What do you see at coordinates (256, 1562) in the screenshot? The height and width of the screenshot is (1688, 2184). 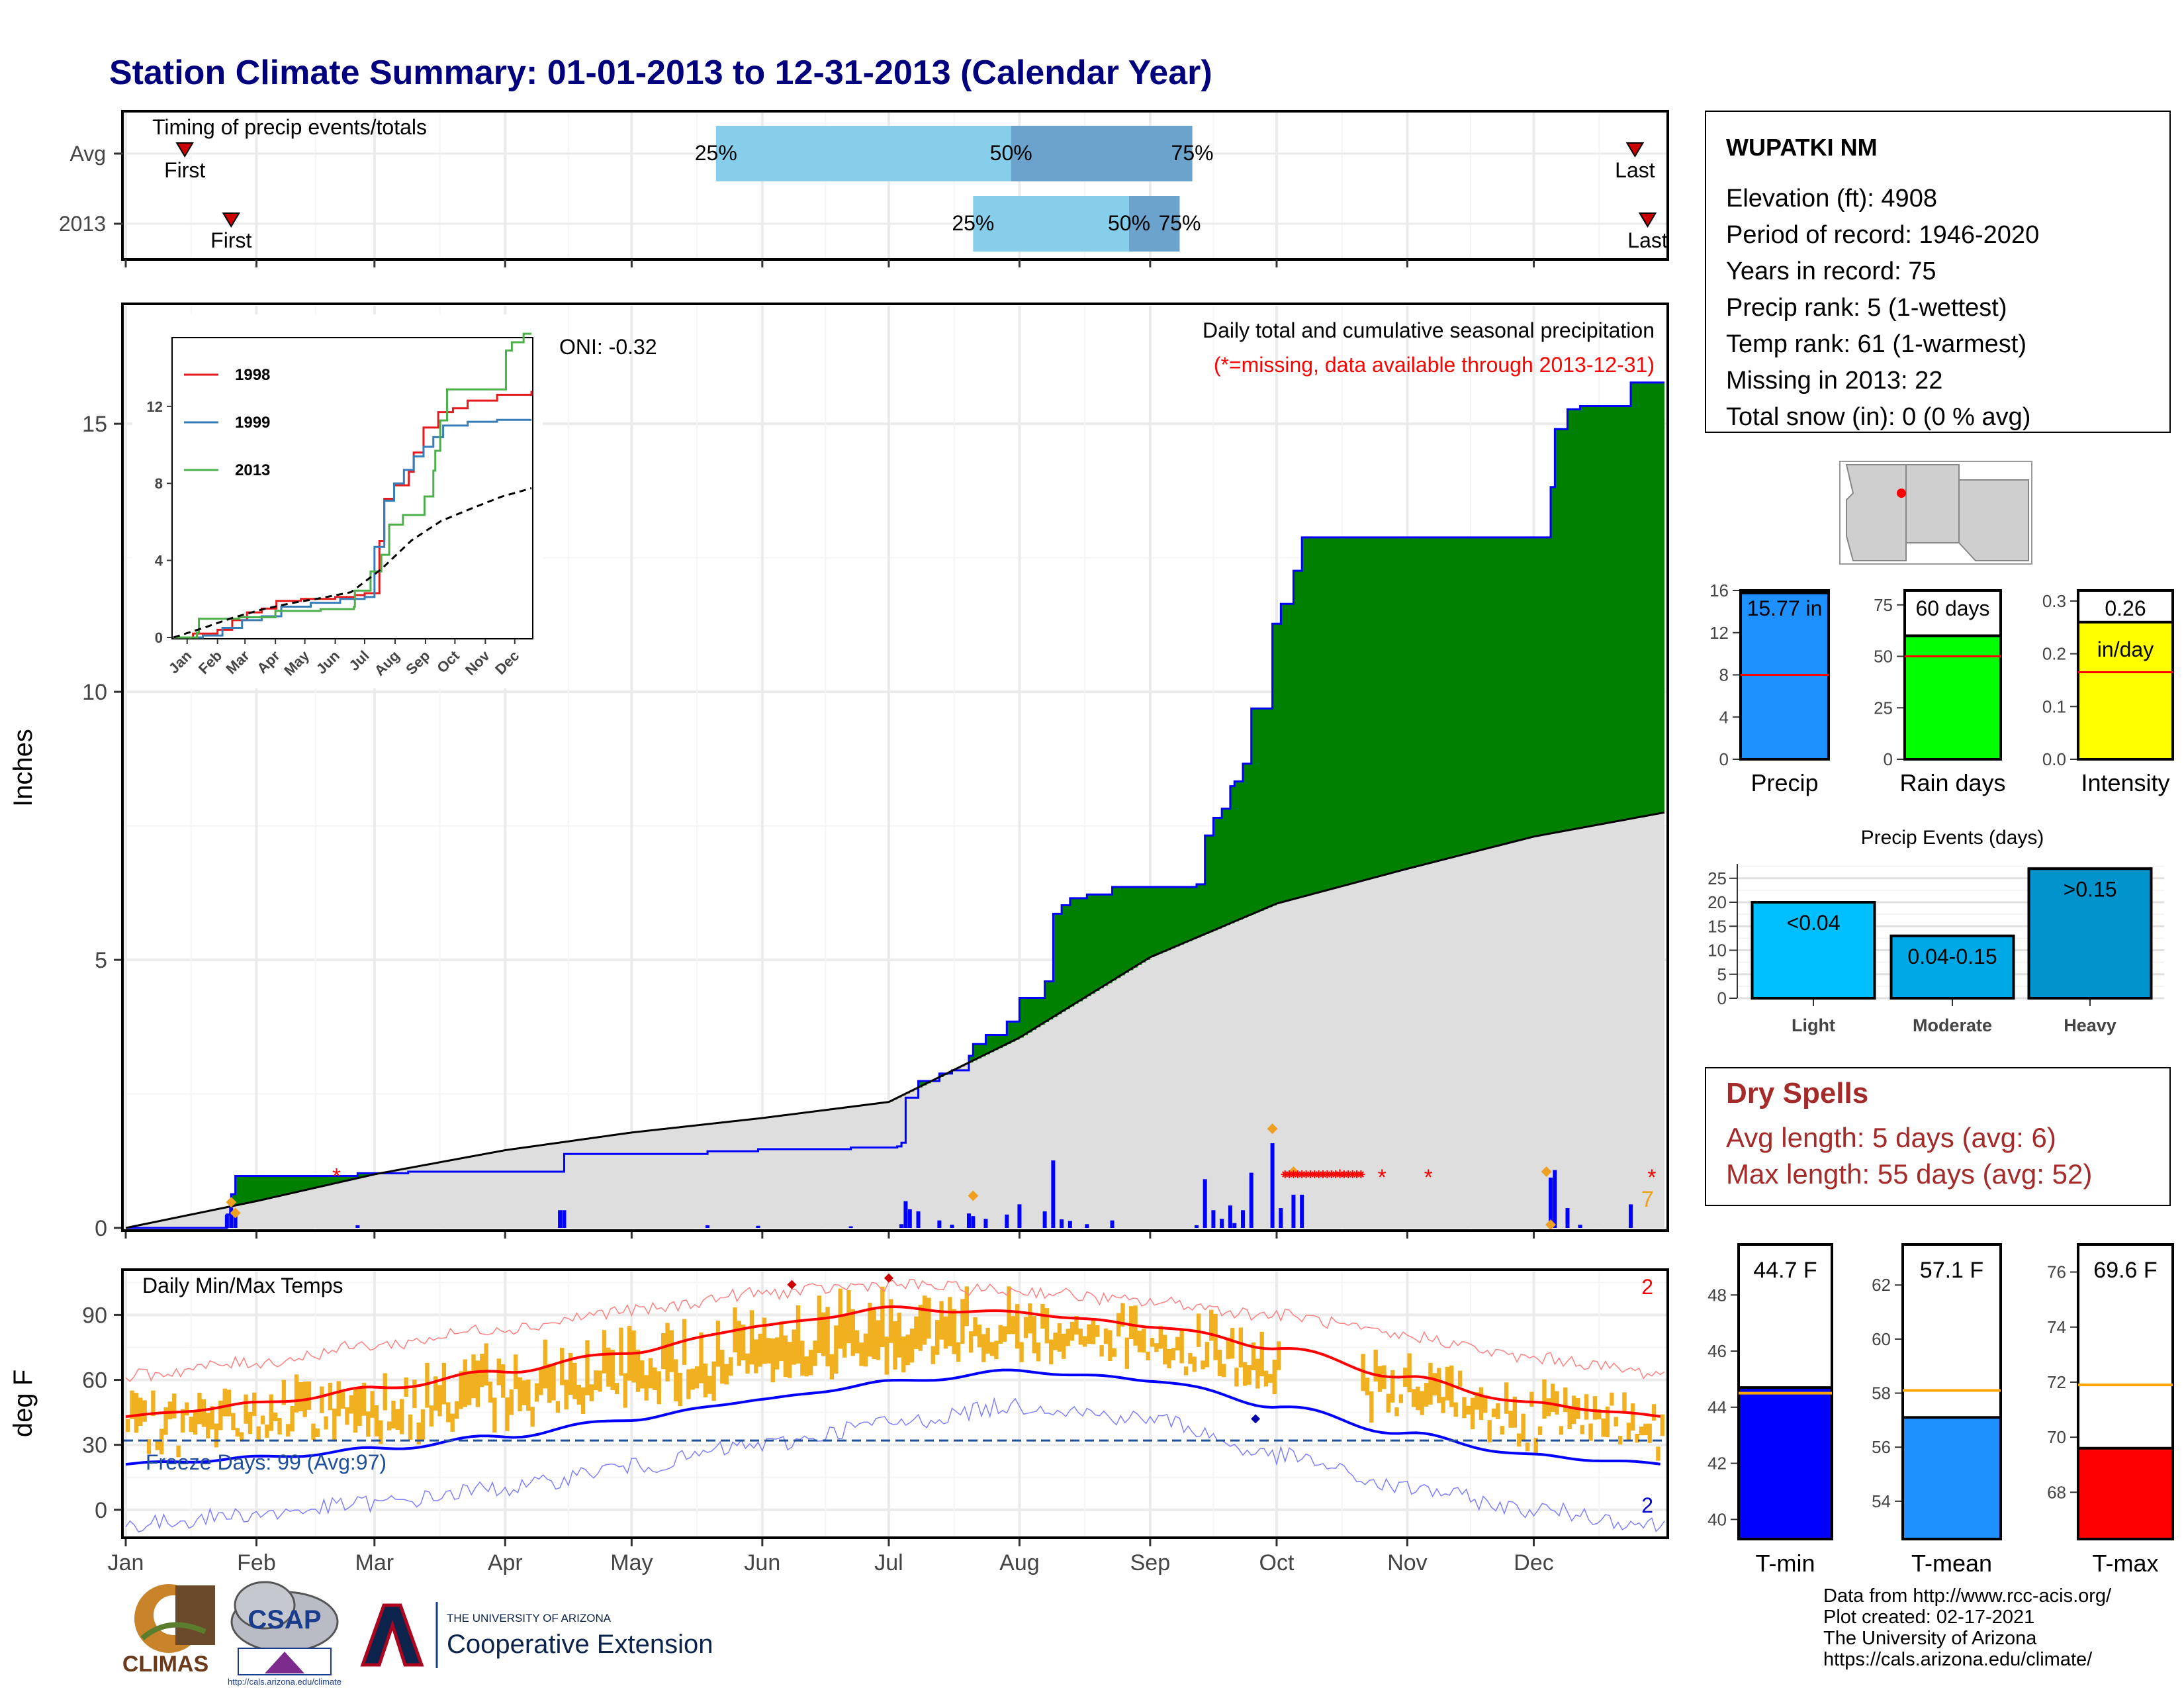 I see `month-label: Feb` at bounding box center [256, 1562].